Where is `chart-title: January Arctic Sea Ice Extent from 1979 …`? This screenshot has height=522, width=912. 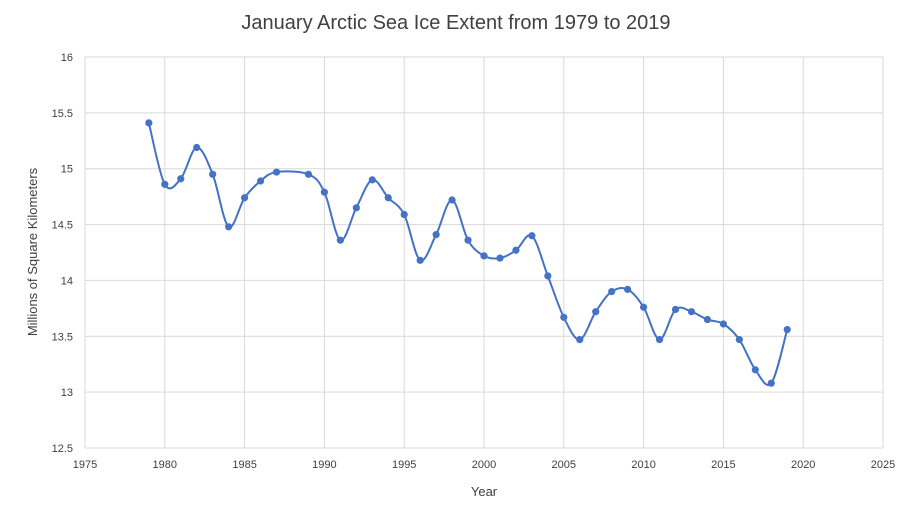
chart-title: January Arctic Sea Ice Extent from 1979 … is located at coordinates (455, 23).